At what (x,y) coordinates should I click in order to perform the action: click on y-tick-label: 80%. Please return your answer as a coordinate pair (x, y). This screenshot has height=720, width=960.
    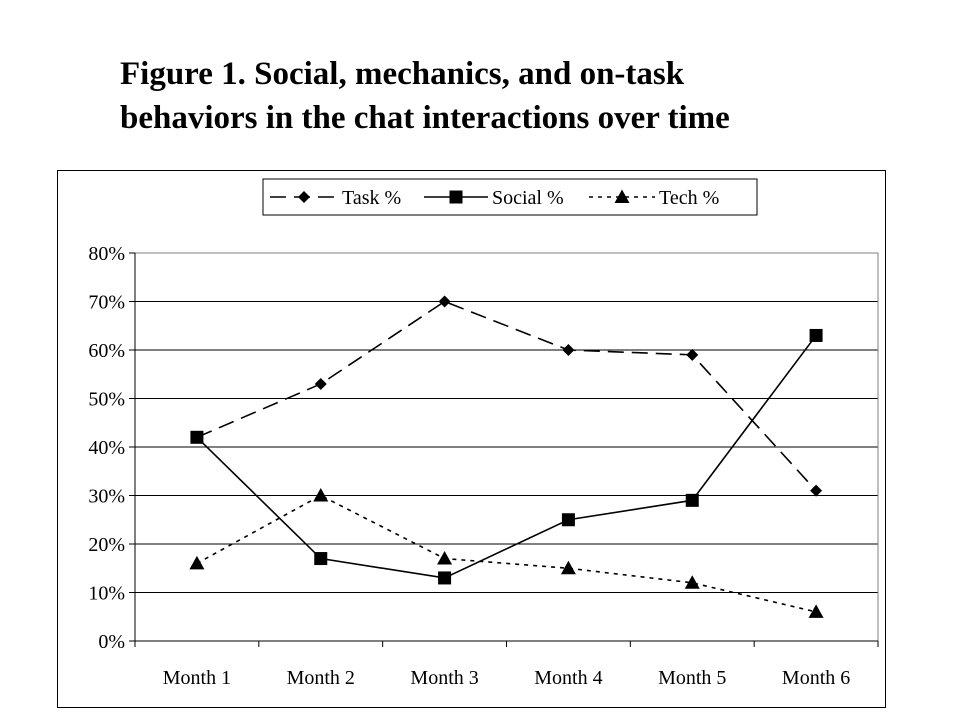
    Looking at the image, I should click on (106, 254).